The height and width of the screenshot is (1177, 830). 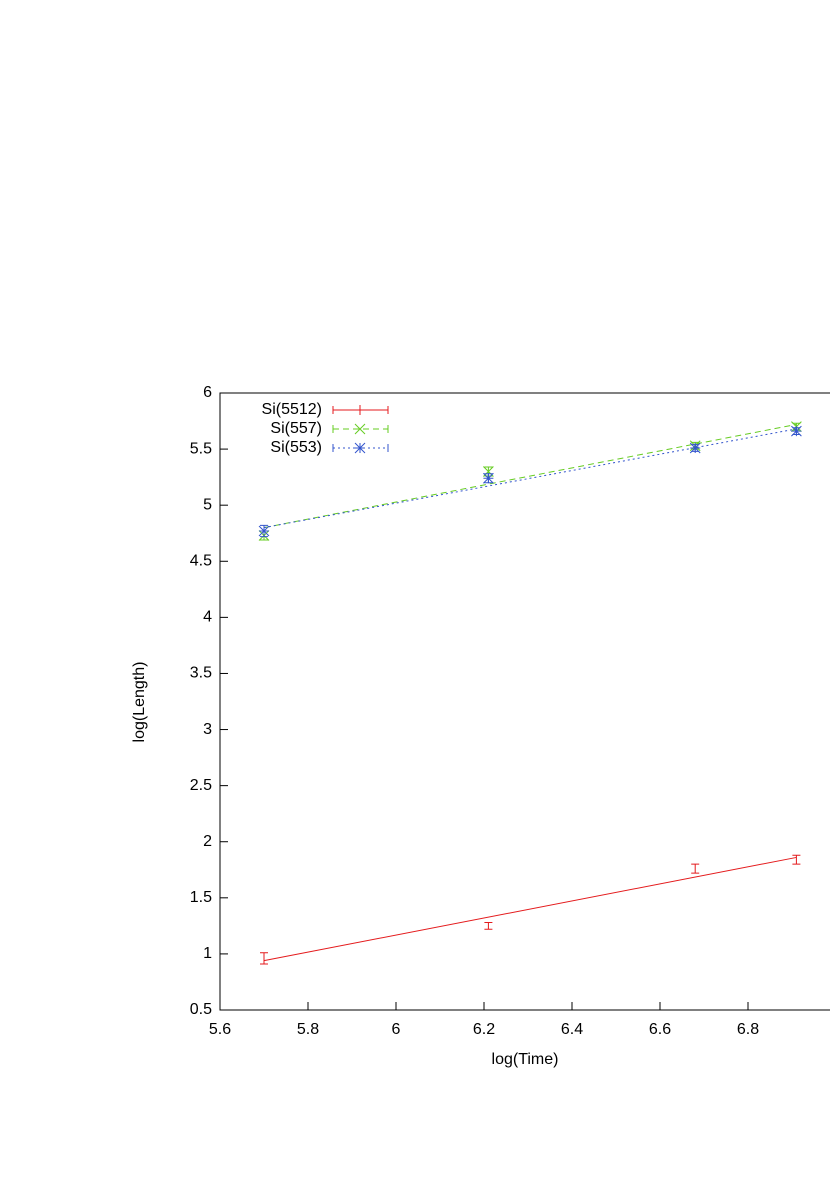 I want to click on y-axis-label: log(Length), so click(x=139, y=702).